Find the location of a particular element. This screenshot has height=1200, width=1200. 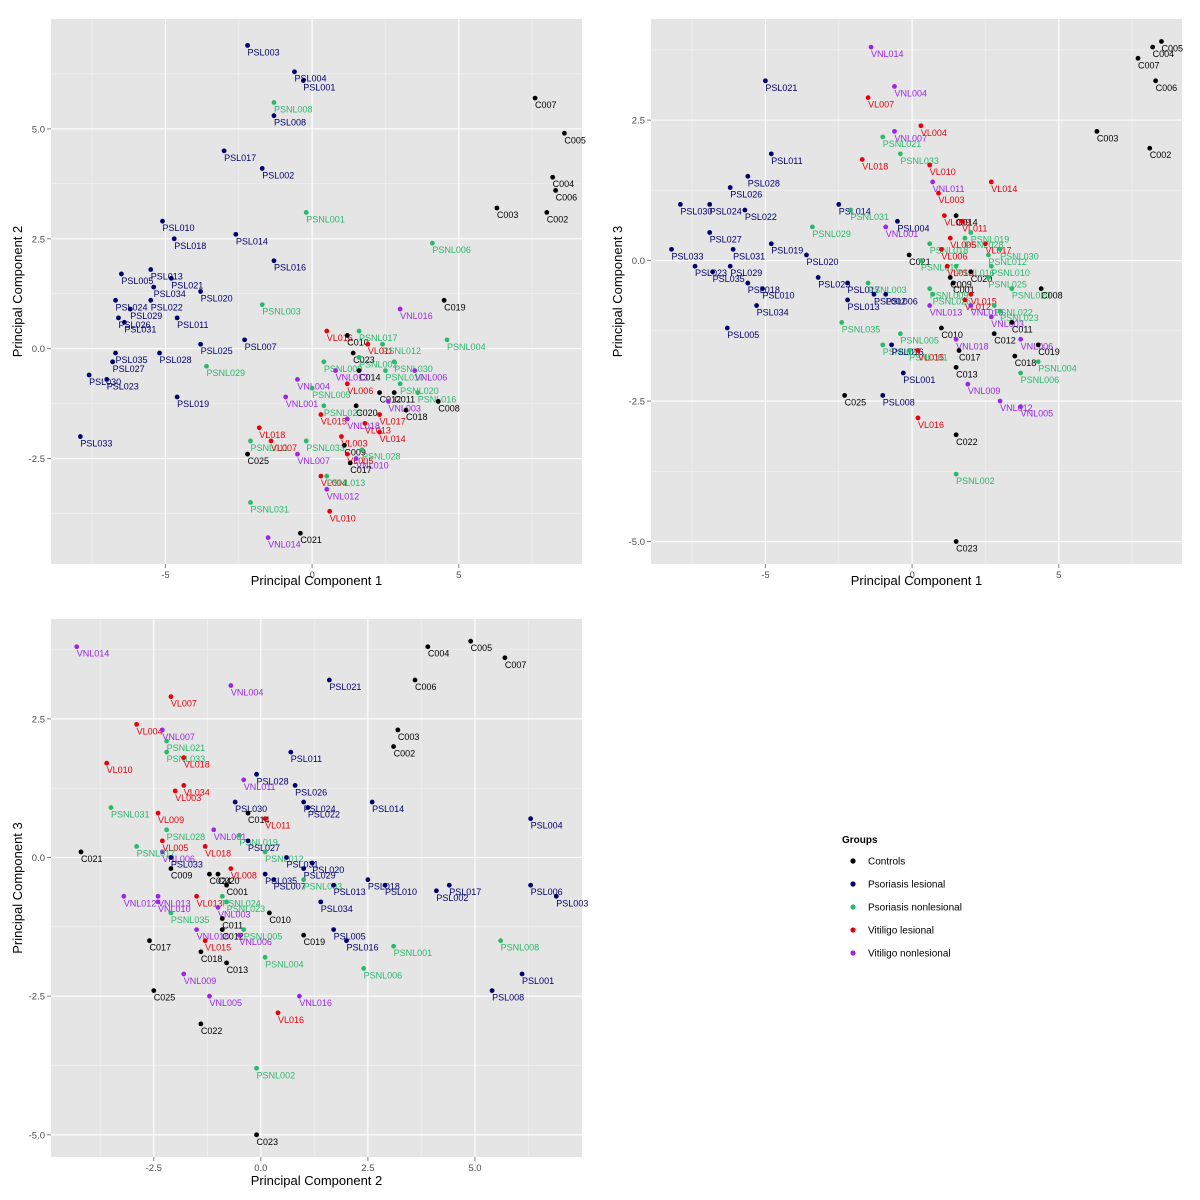

point-label-psl027: PSL027 is located at coordinates (129, 369).